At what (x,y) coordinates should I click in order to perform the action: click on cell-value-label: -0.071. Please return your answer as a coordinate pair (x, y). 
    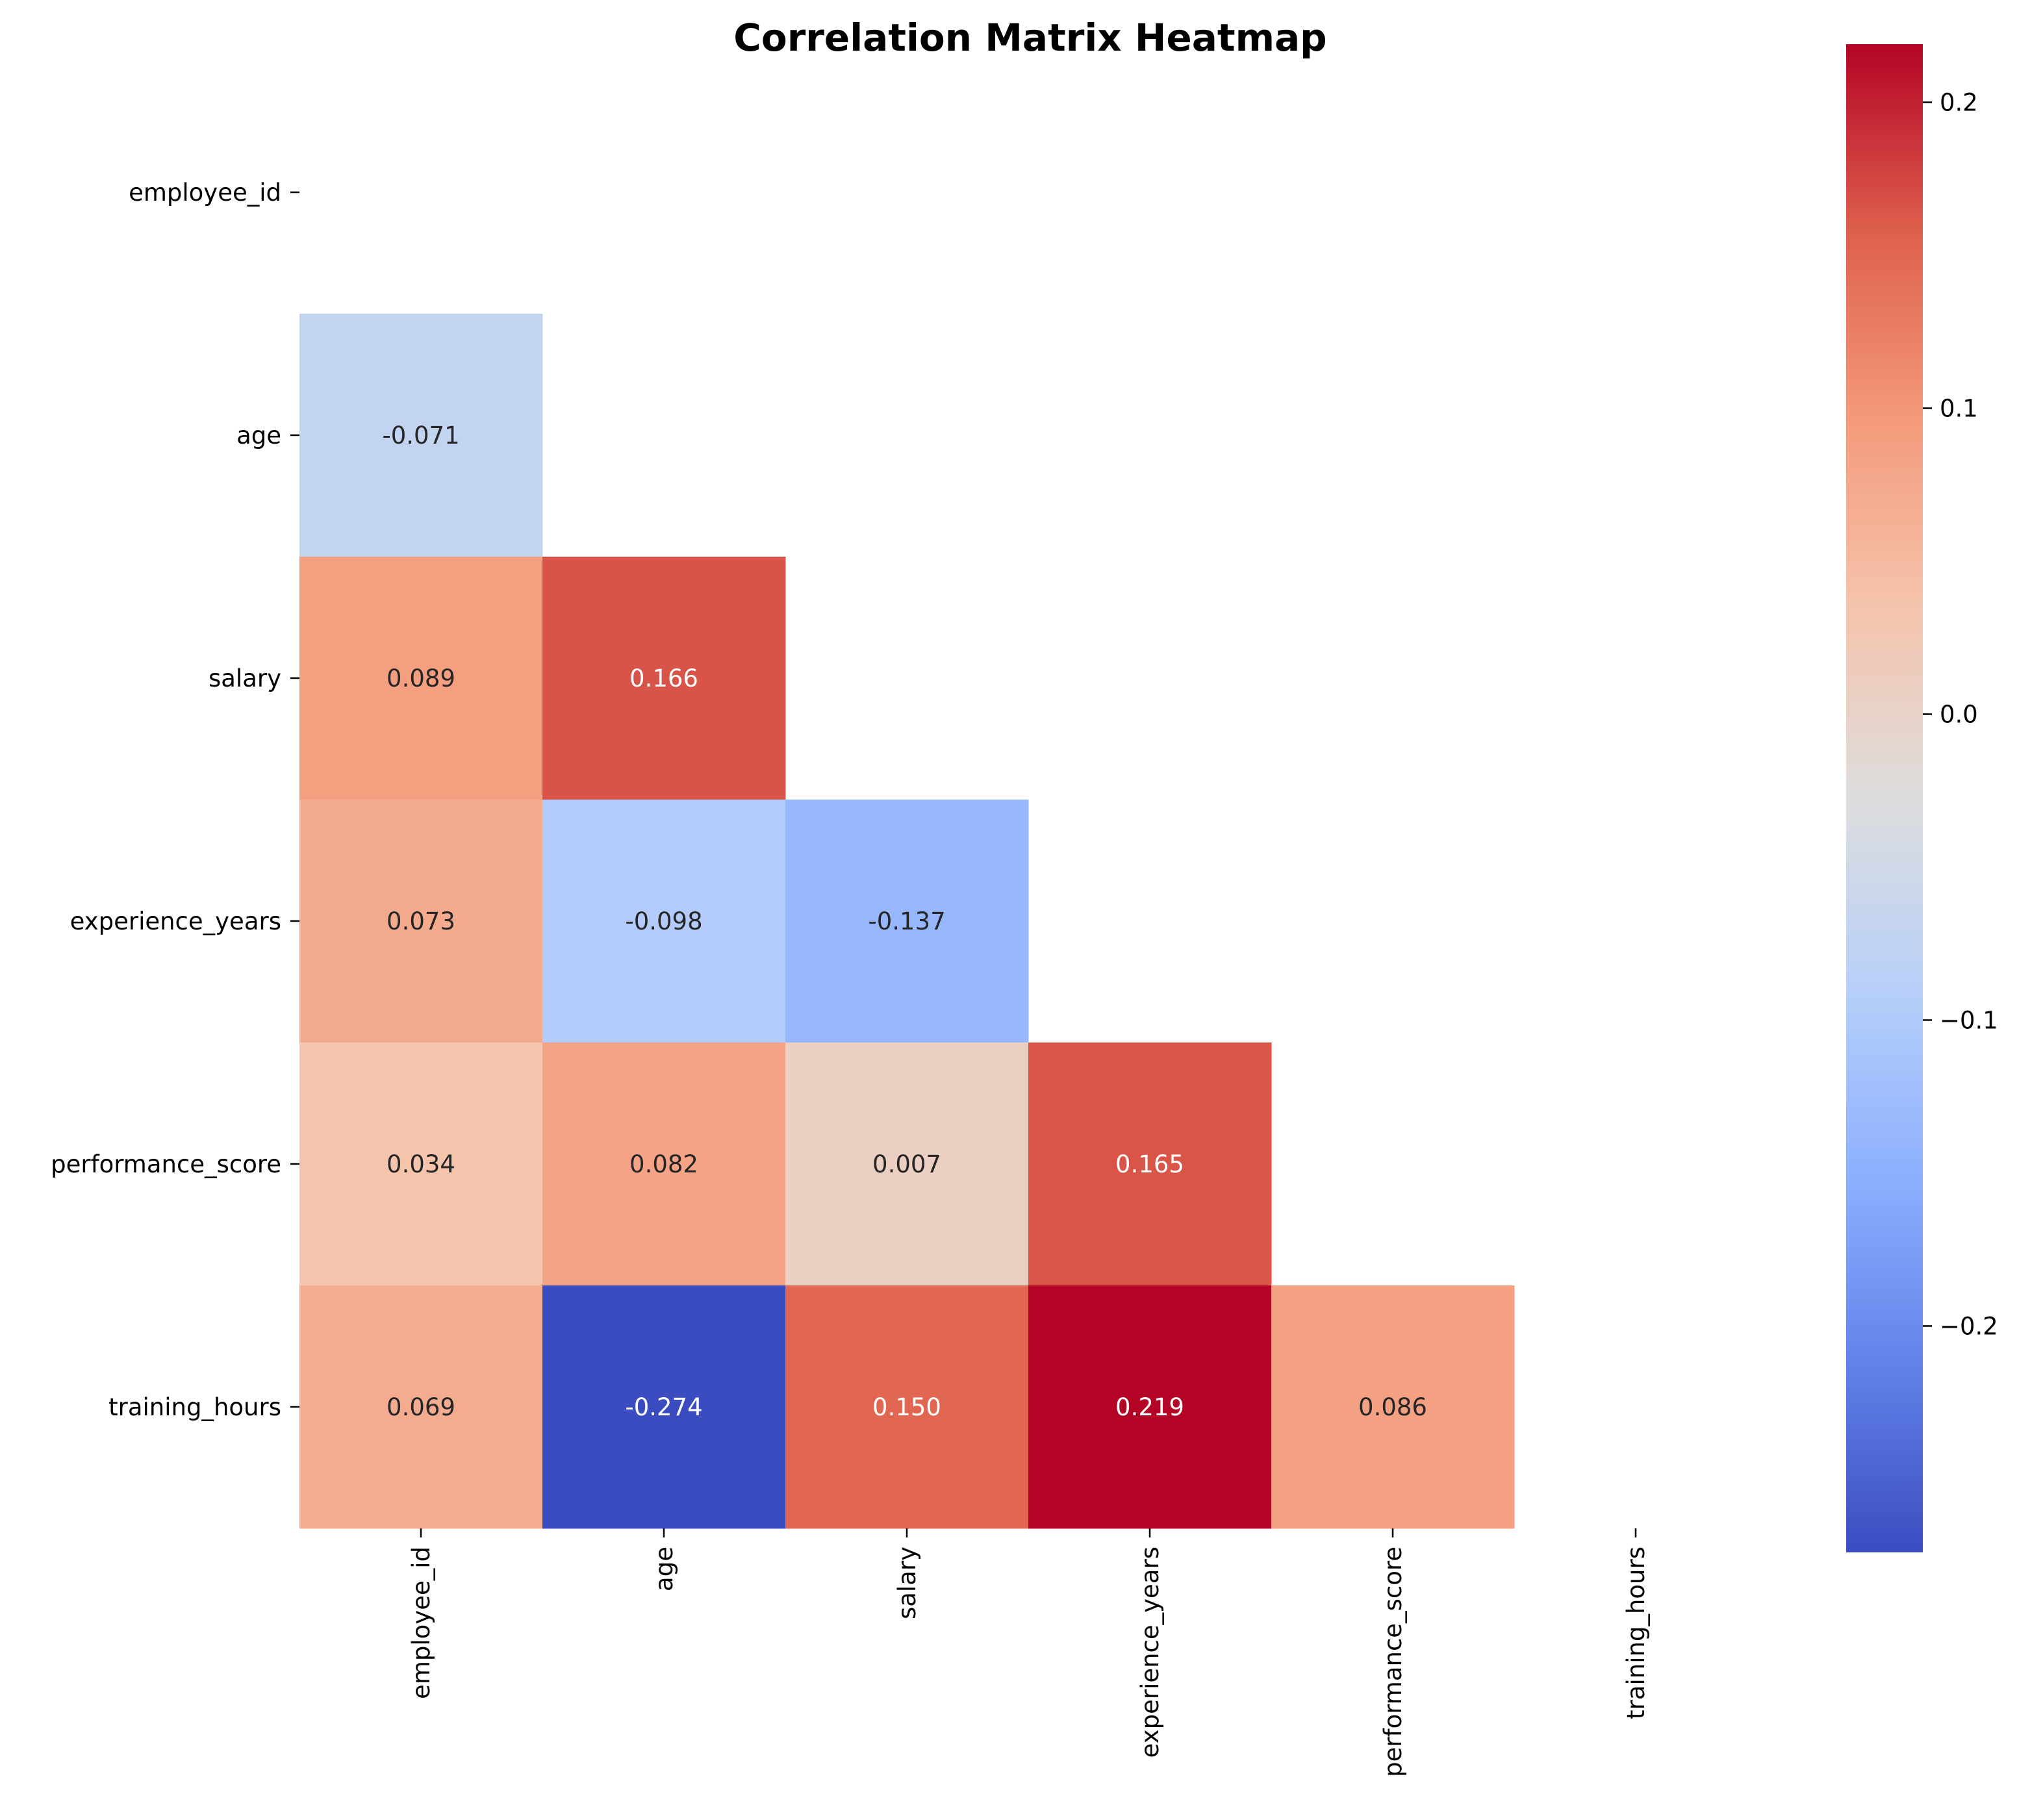
    Looking at the image, I should click on (420, 435).